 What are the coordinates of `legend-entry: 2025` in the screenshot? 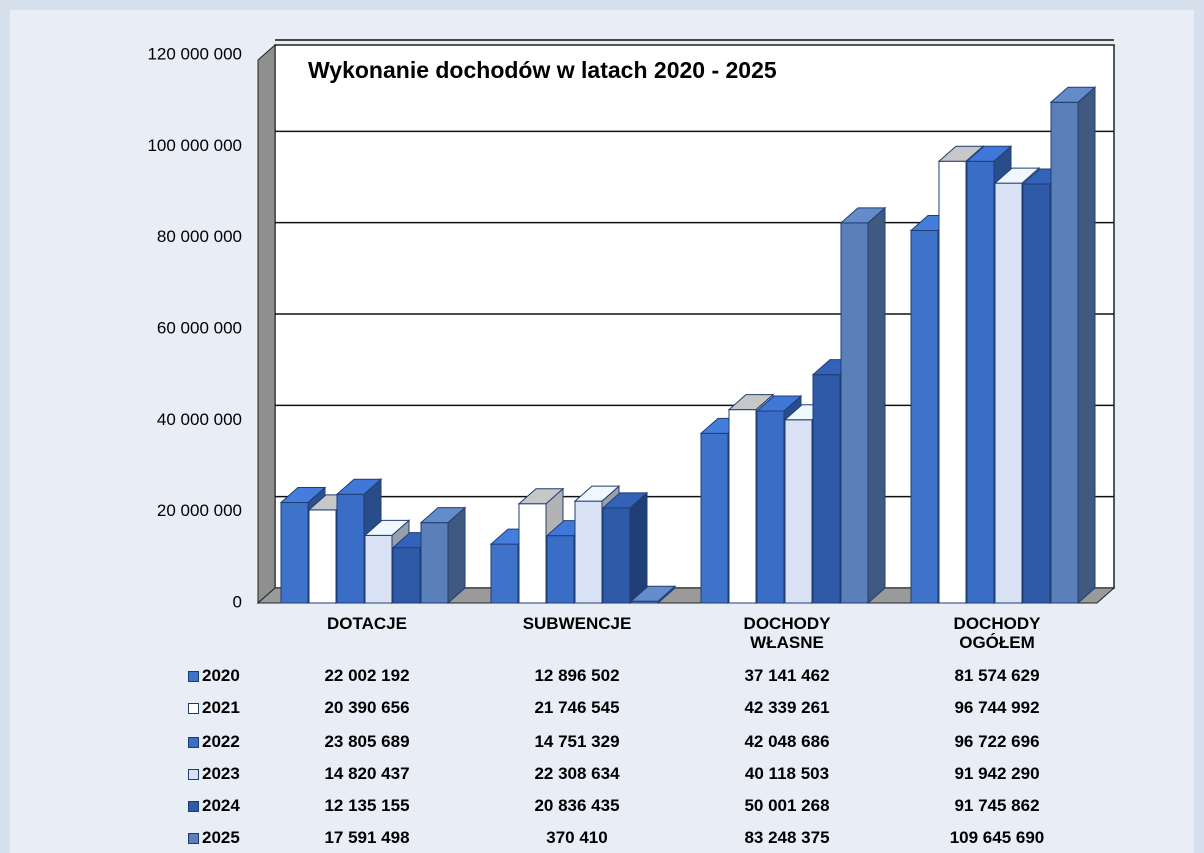 It's located at (214, 838).